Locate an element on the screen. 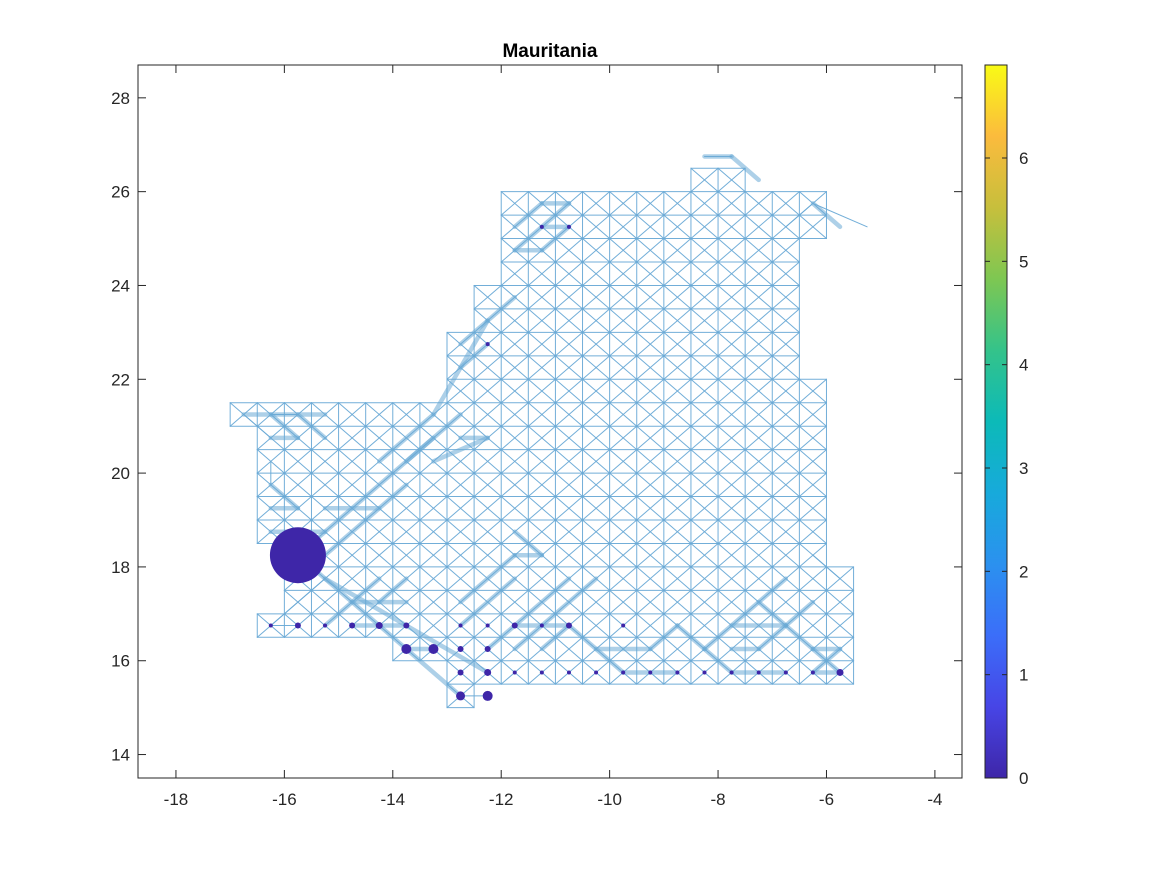 This screenshot has width=1167, height=875. y-tick-label: 20 is located at coordinates (120, 473).